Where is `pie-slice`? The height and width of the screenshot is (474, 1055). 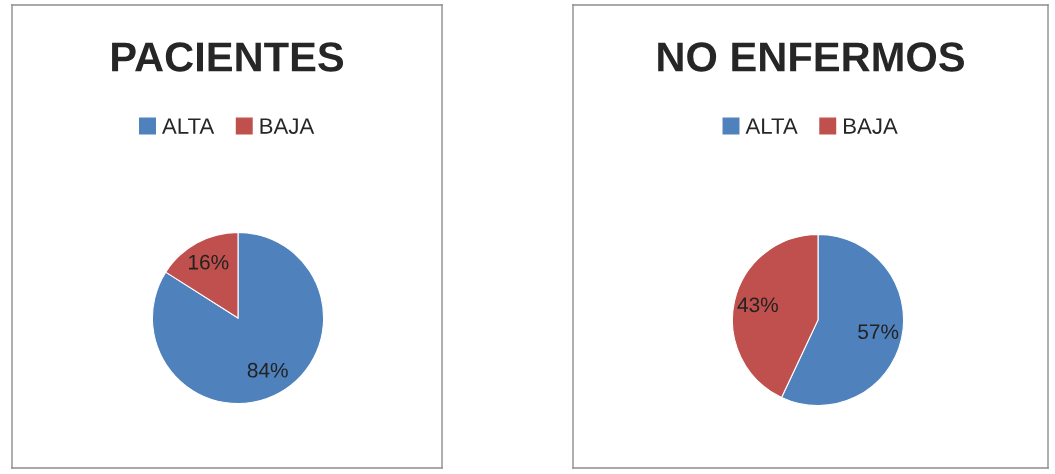 pie-slice is located at coordinates (238, 318).